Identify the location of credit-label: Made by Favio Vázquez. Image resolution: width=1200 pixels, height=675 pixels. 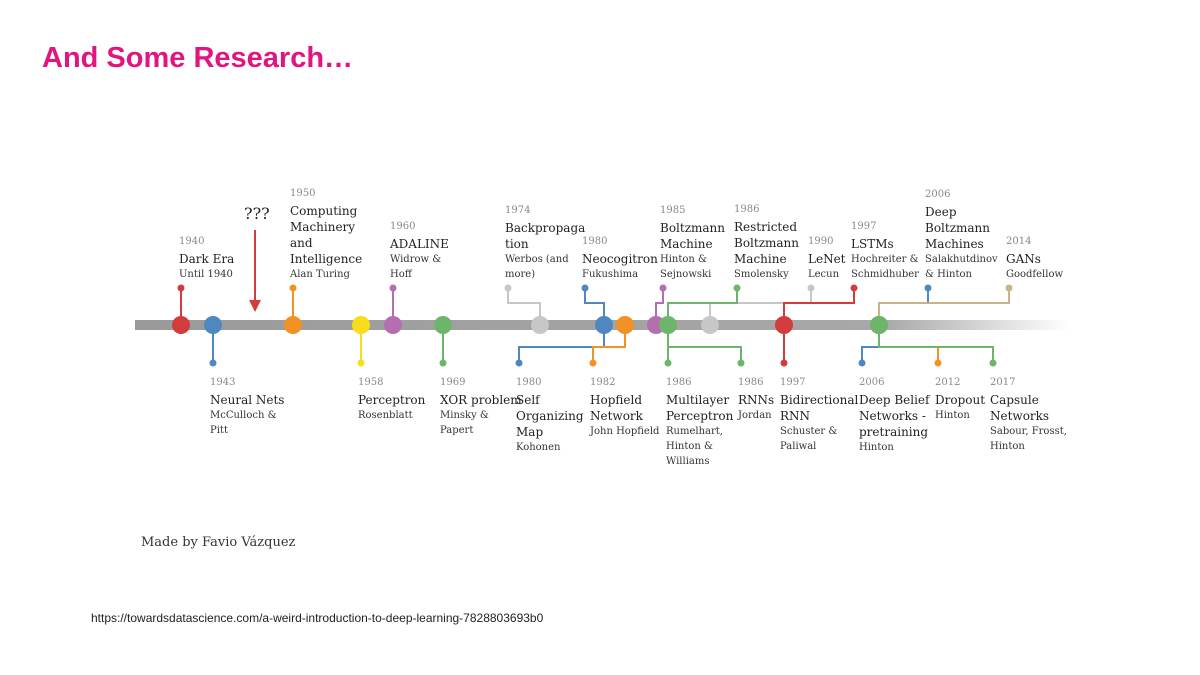
(218, 542).